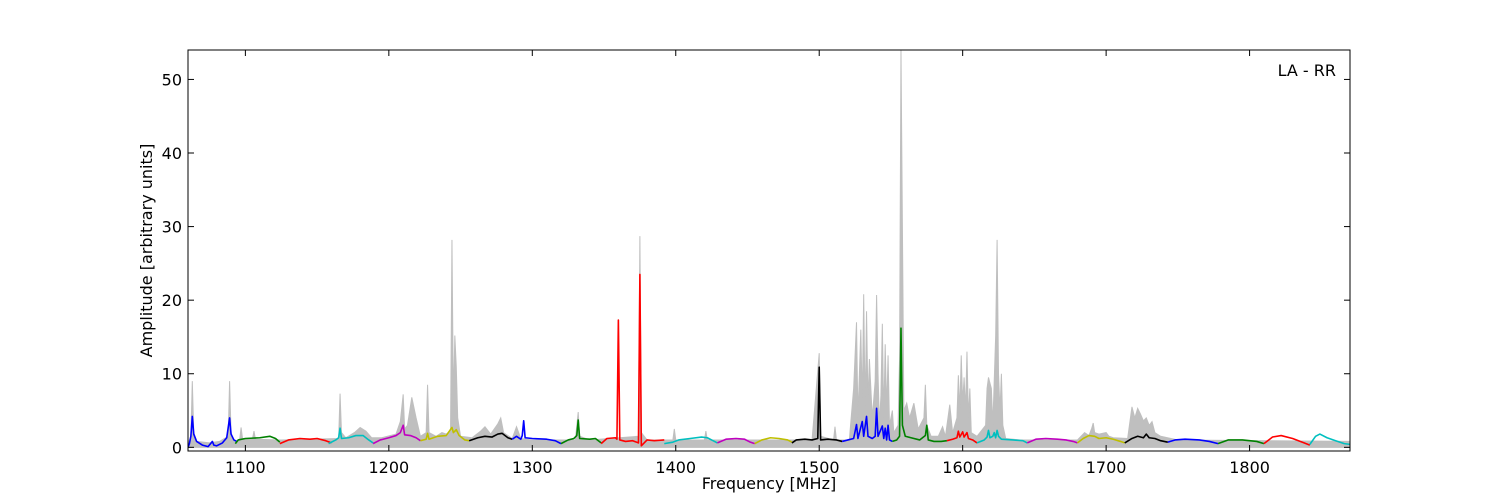  What do you see at coordinates (675, 467) in the screenshot?
I see `x-tick-label: 1400` at bounding box center [675, 467].